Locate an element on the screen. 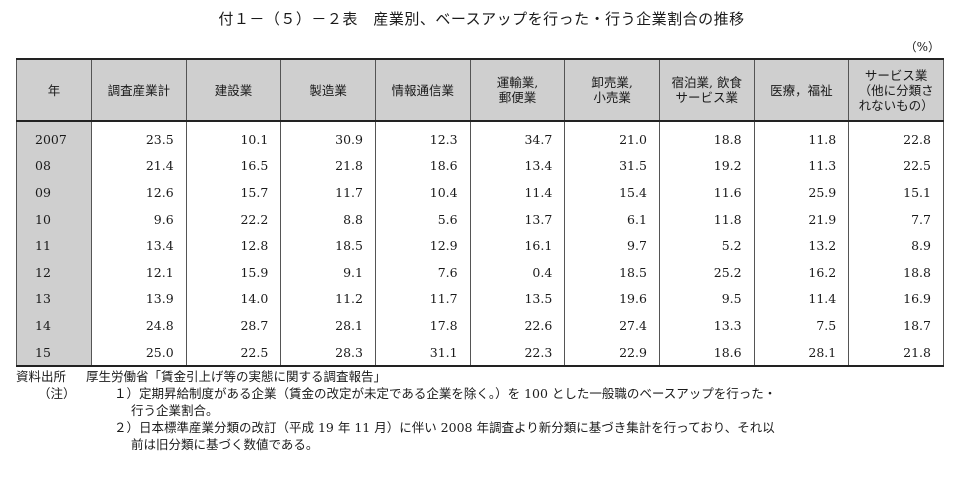 The width and height of the screenshot is (963, 478). value-cell: 6.1 is located at coordinates (612, 219).